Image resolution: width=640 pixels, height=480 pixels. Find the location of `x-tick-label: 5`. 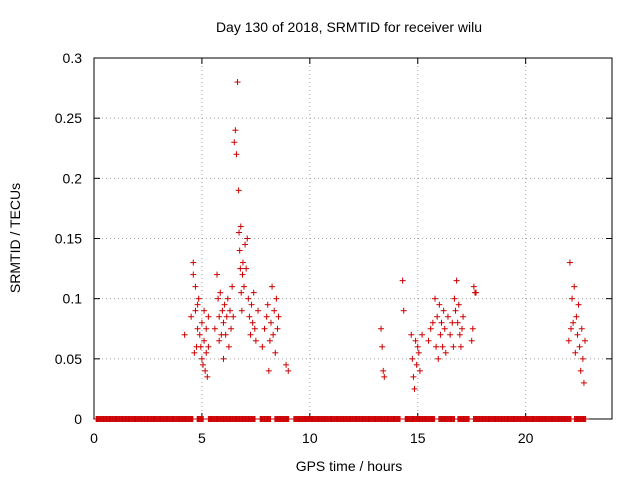

x-tick-label: 5 is located at coordinates (202, 438).